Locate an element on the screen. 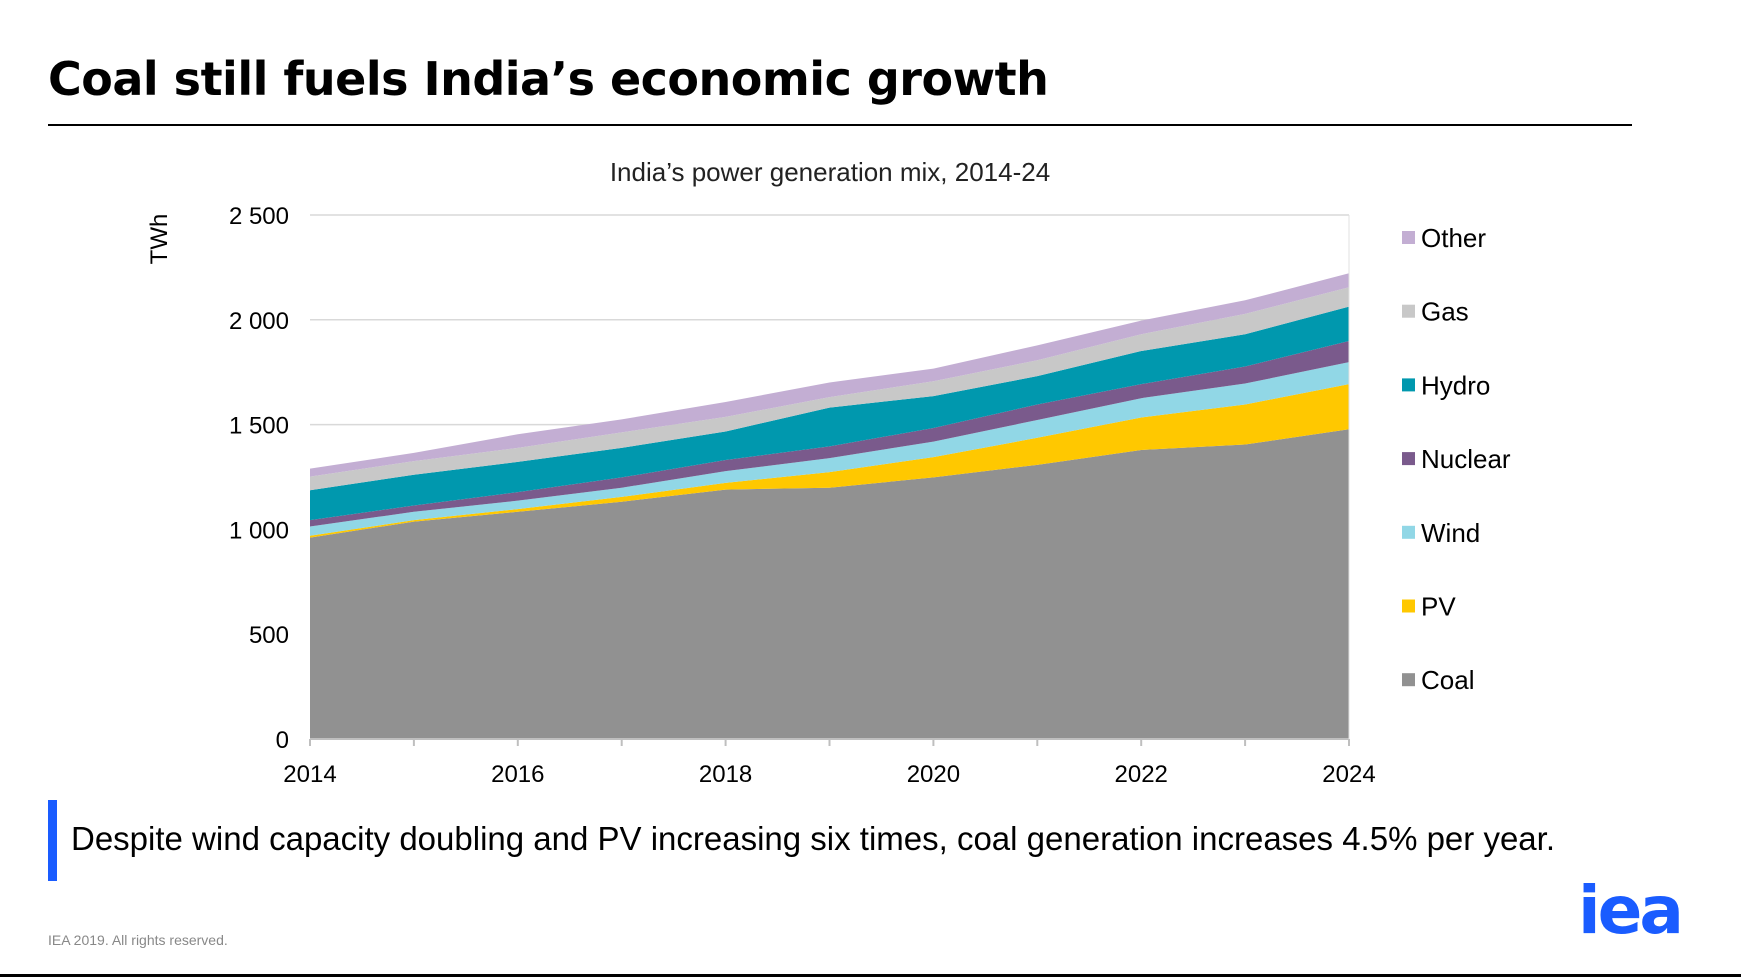 This screenshot has width=1741, height=977. area-other is located at coordinates (829, 375).